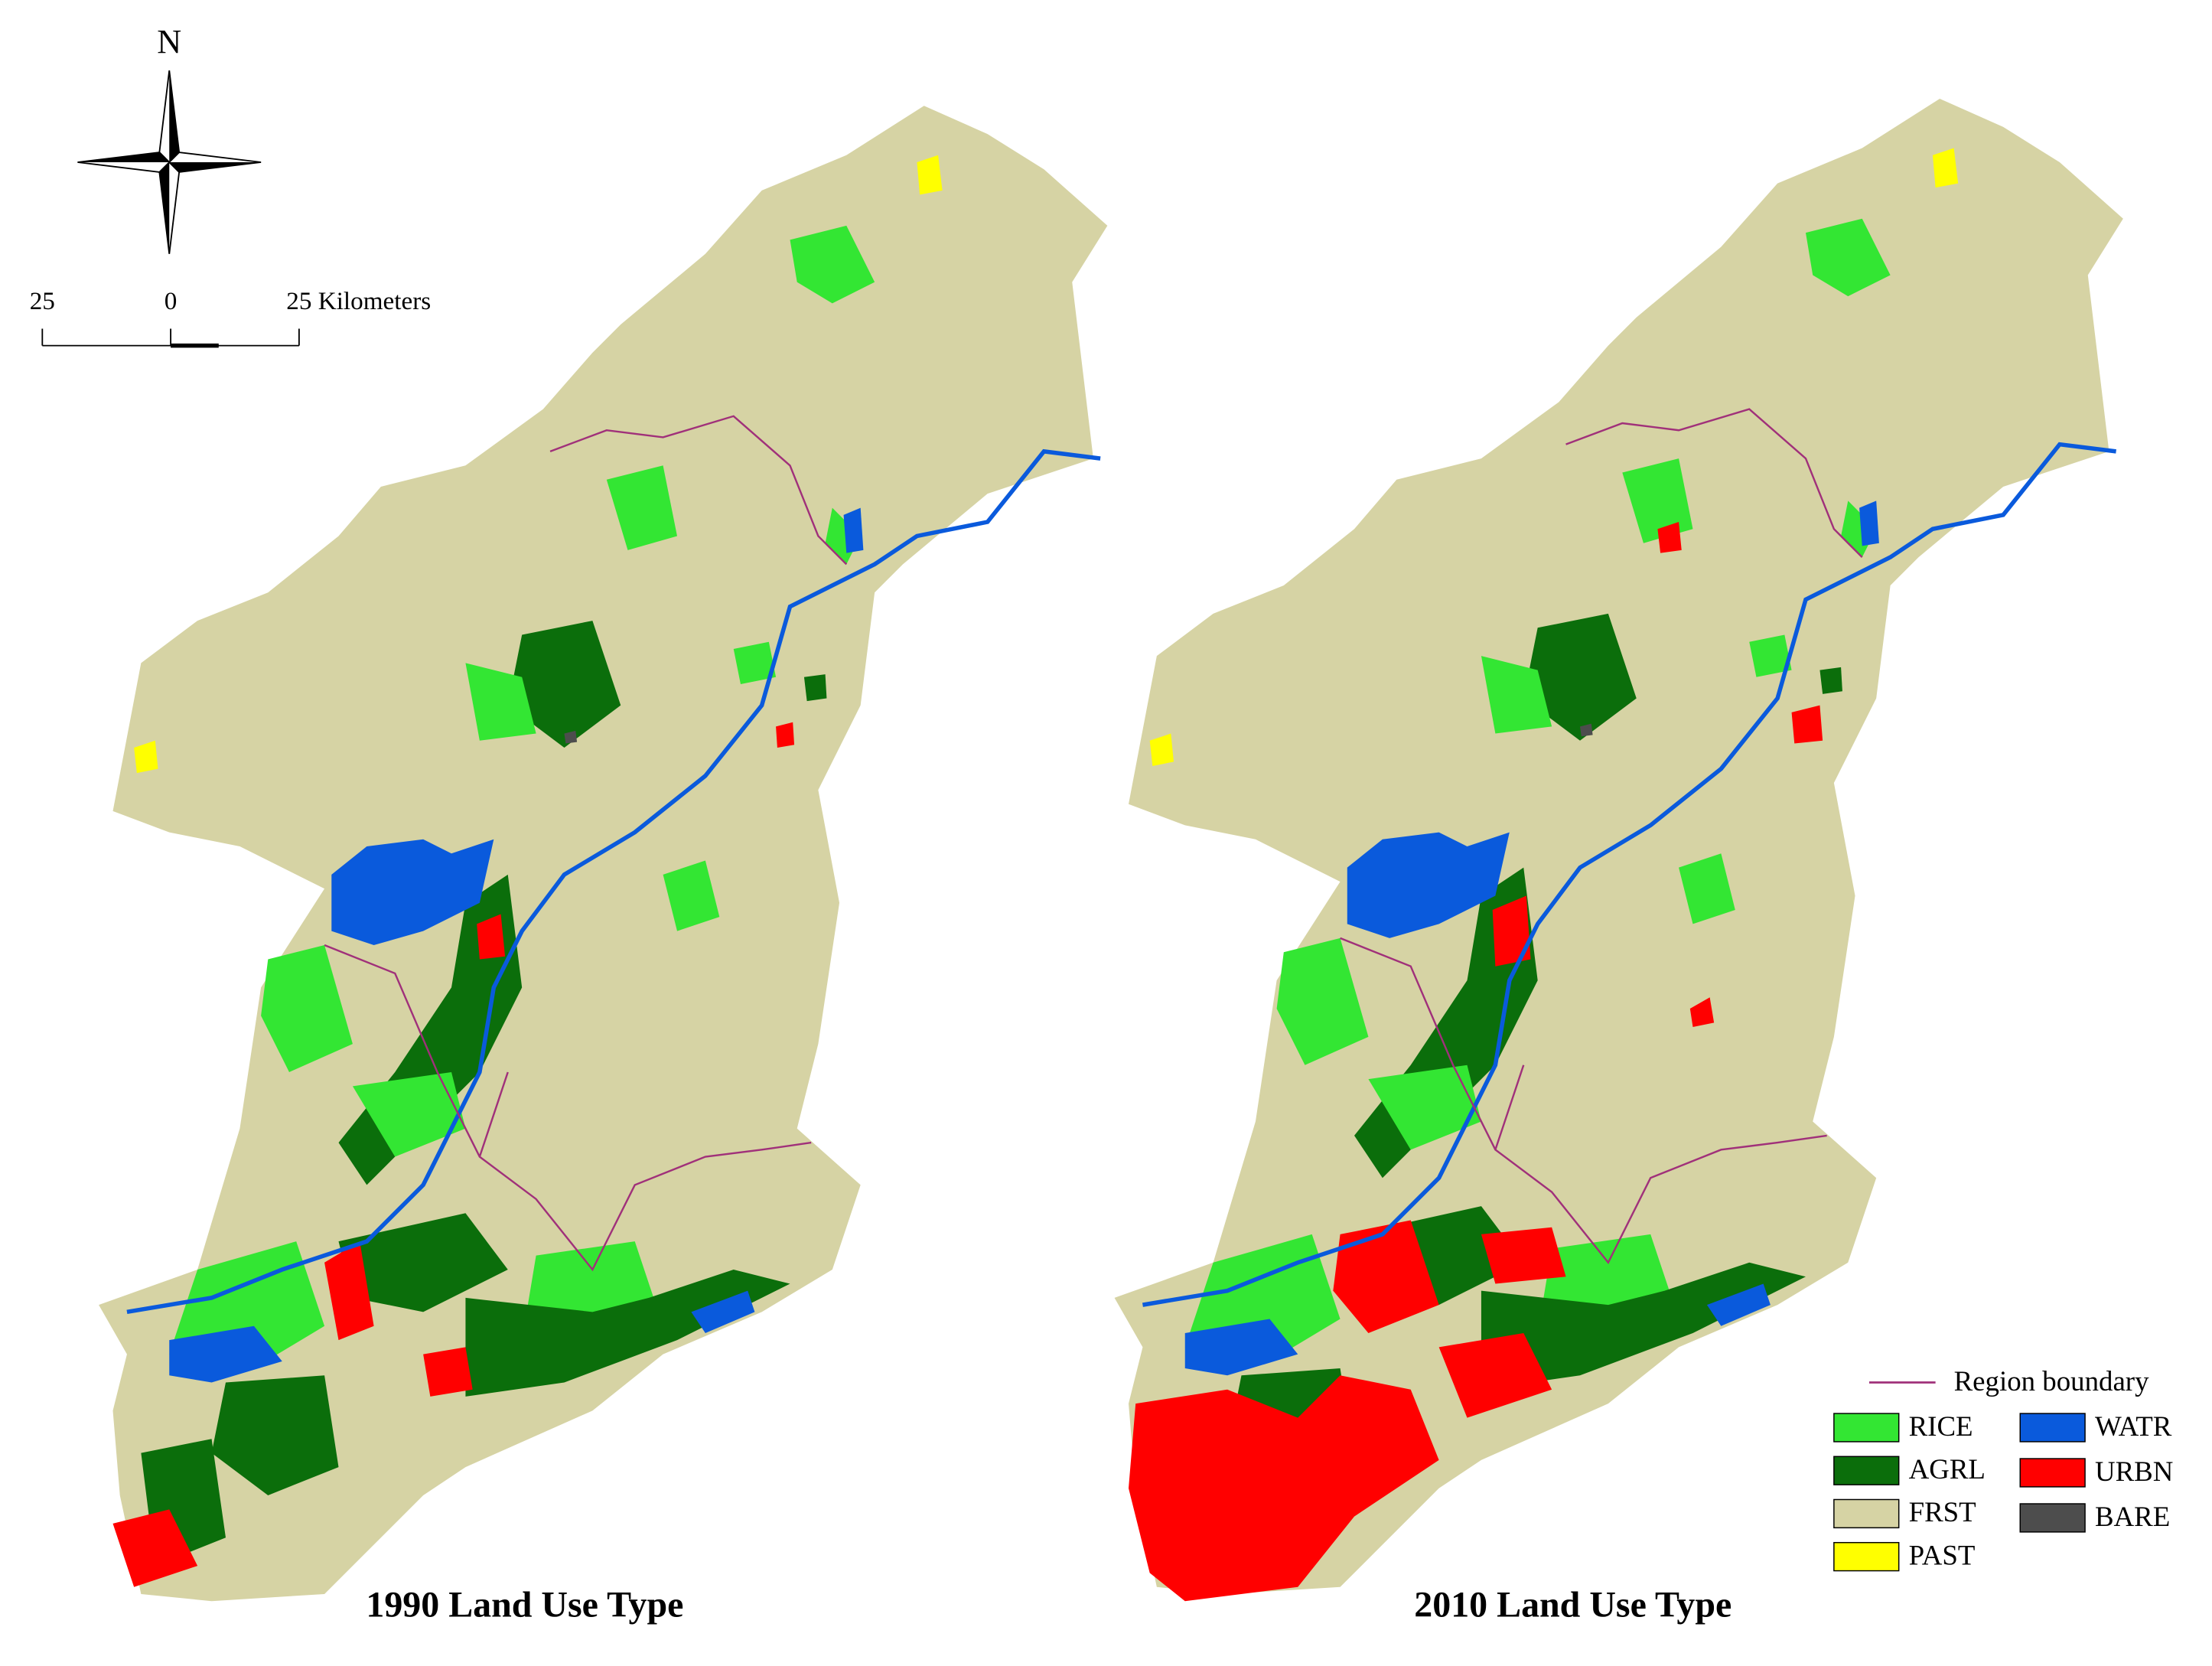 This screenshot has height=1666, width=2212. Describe the element at coordinates (2134, 1471) in the screenshot. I see `legend-label: URBN` at that location.